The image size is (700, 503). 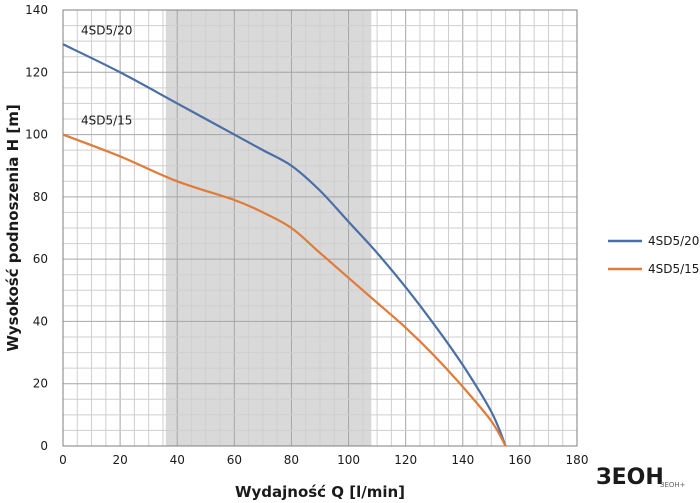 I want to click on y-tick-label: 80, so click(x=40, y=197).